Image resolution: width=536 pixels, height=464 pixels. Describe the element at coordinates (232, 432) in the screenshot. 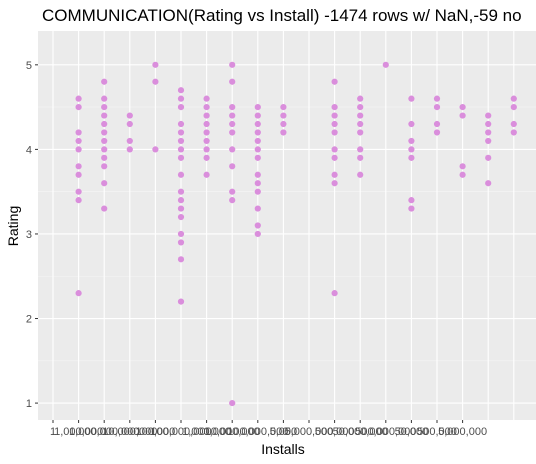

I see `x-tick-label: 10,000,000` at that location.